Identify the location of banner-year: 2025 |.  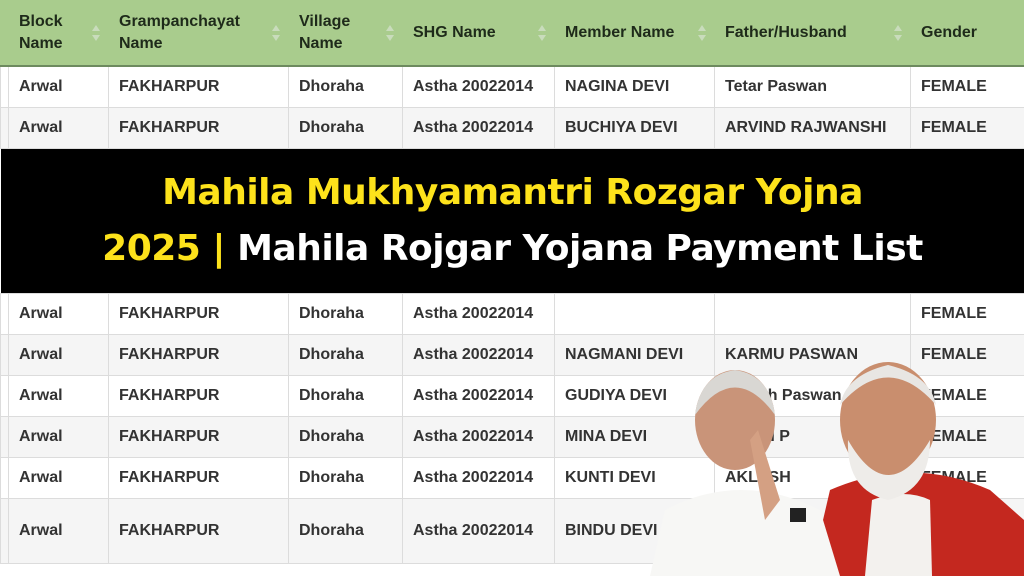
(164, 248).